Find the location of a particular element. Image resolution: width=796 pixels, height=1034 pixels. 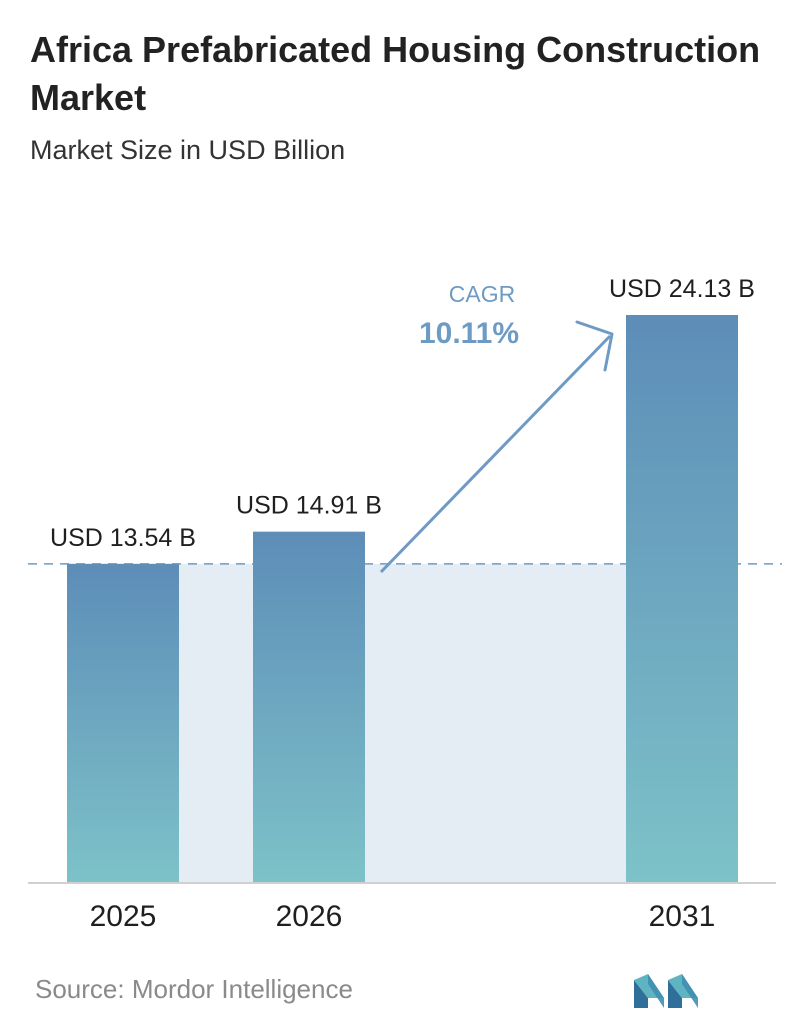

cagr-label: CAGR is located at coordinates (482, 294).